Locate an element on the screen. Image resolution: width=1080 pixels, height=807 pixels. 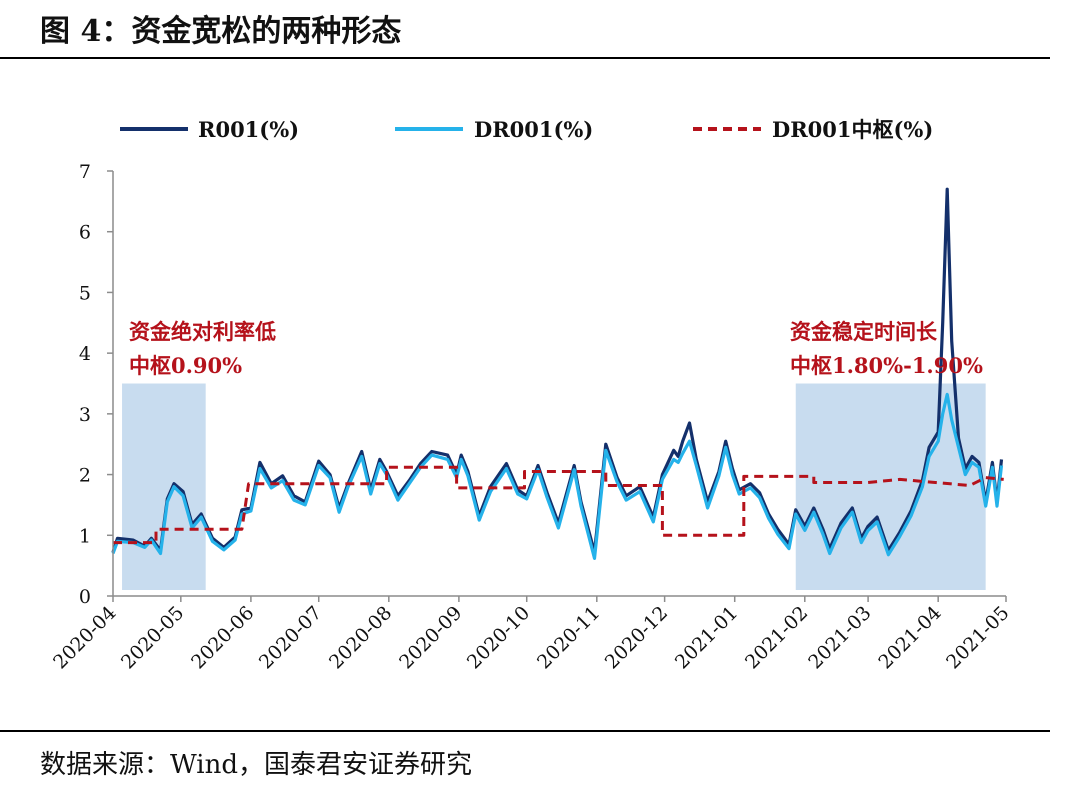
figure-title: 图 4：资金宽松的两种形态 is located at coordinates (221, 31).